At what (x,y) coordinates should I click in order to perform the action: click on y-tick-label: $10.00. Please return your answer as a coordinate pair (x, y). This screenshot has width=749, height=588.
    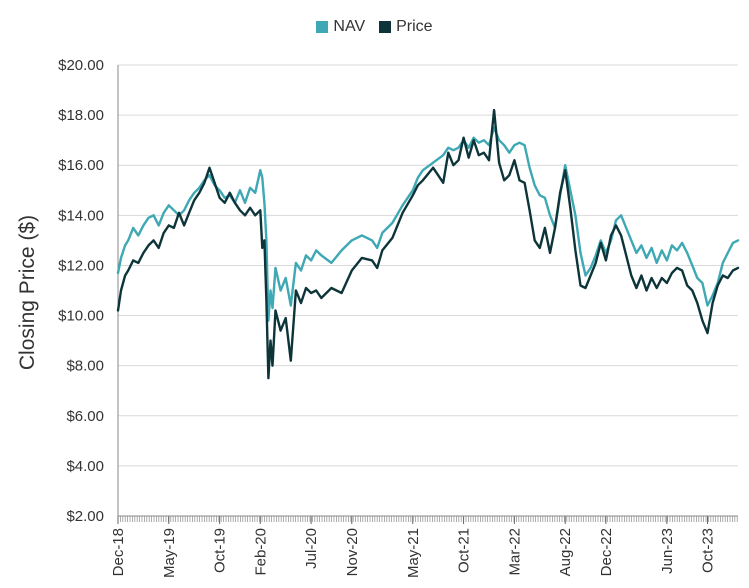
    Looking at the image, I should click on (81, 316).